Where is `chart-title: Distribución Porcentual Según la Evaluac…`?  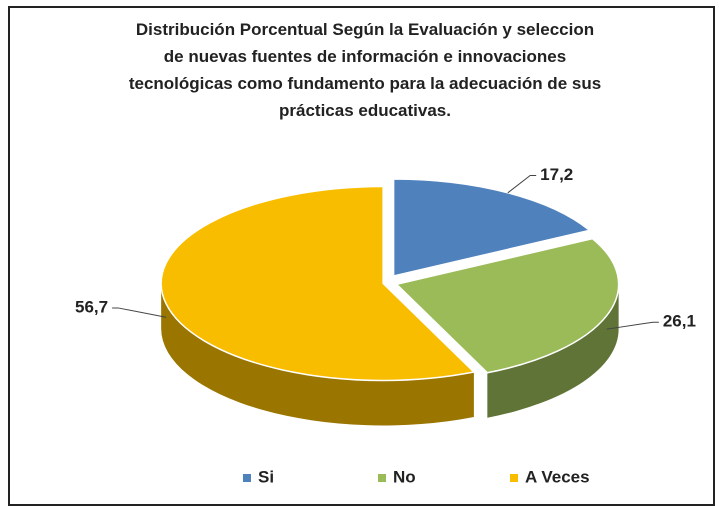 chart-title: Distribución Porcentual Según la Evaluac… is located at coordinates (365, 70).